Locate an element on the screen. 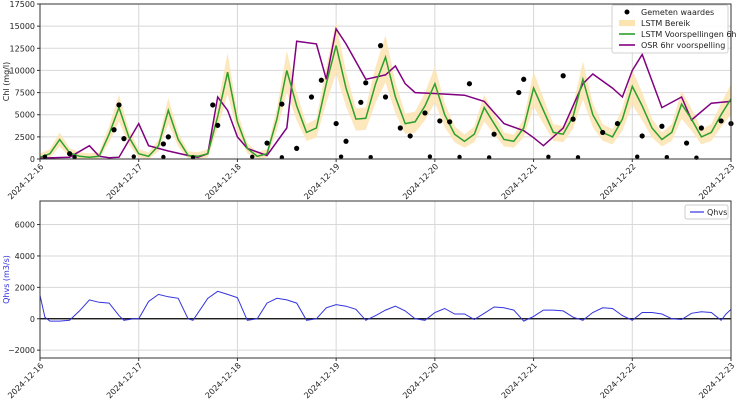 The height and width of the screenshot is (400, 750). legend: Qhvs is located at coordinates (706, 212).